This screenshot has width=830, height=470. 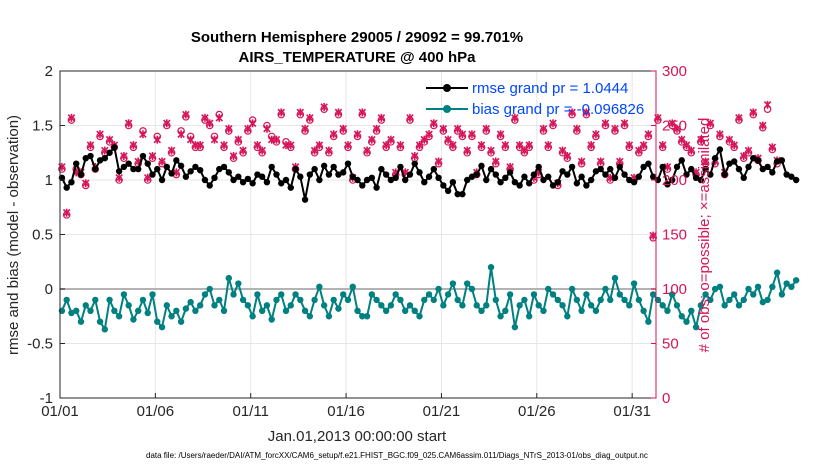 What do you see at coordinates (537, 411) in the screenshot?
I see `x-tick-label: 01/26` at bounding box center [537, 411].